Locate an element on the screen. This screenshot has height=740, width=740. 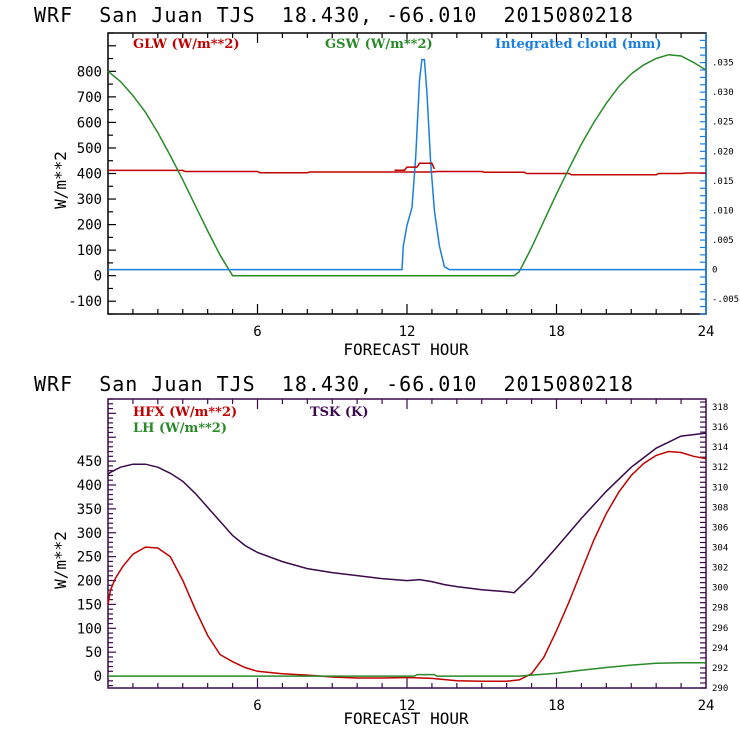
top-y2-tick-label: .035 is located at coordinates (723, 64).